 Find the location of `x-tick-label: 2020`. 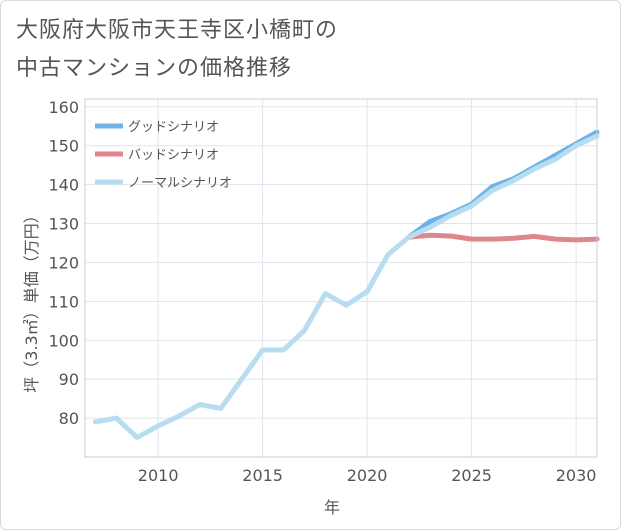

x-tick-label: 2020 is located at coordinates (367, 475).